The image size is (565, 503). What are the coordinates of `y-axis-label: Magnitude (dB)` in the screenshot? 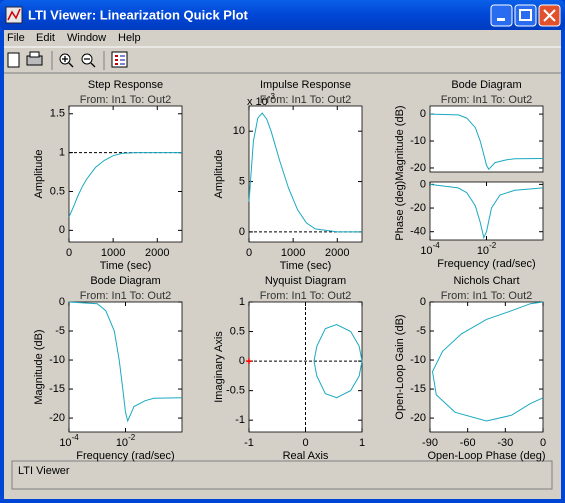 It's located at (39, 366).